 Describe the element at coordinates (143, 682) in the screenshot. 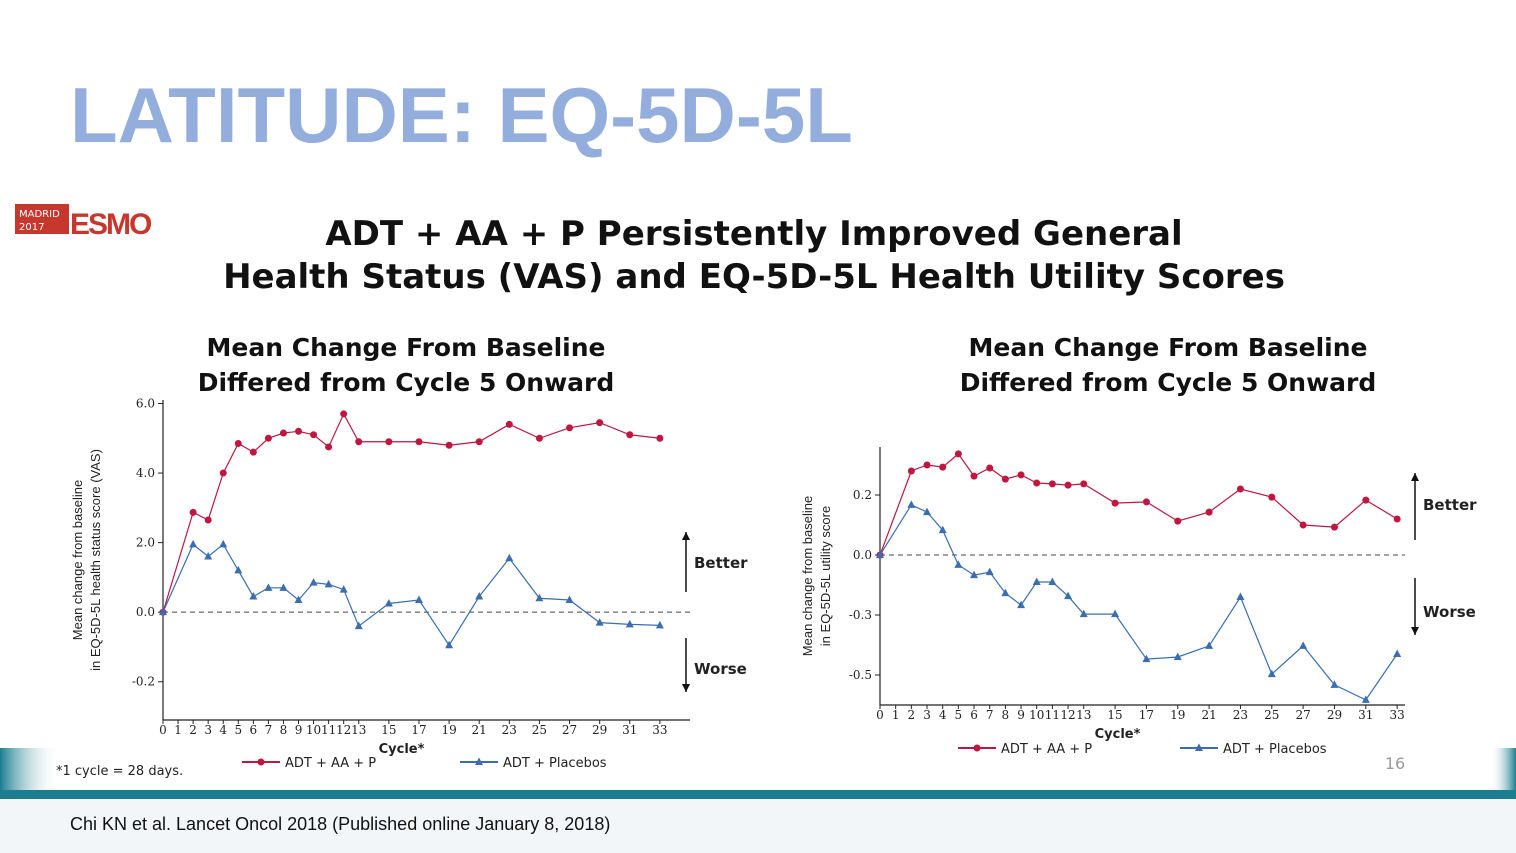

I see `y-tick-label: -0.2` at that location.